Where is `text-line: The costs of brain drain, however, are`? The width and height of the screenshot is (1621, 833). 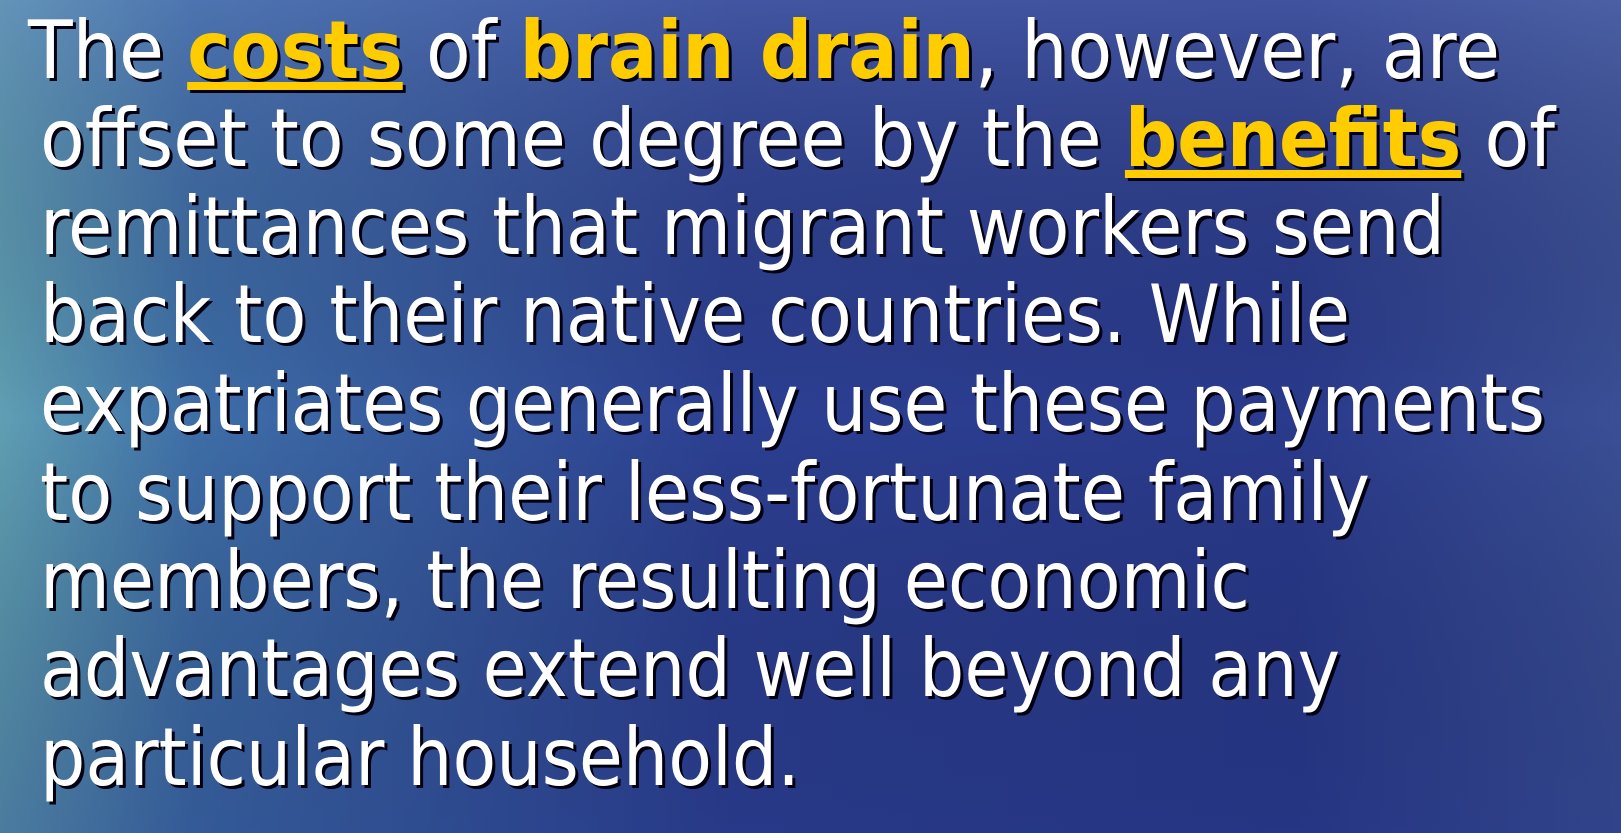
text-line: The costs of brain drain, however, are is located at coordinates (763, 50).